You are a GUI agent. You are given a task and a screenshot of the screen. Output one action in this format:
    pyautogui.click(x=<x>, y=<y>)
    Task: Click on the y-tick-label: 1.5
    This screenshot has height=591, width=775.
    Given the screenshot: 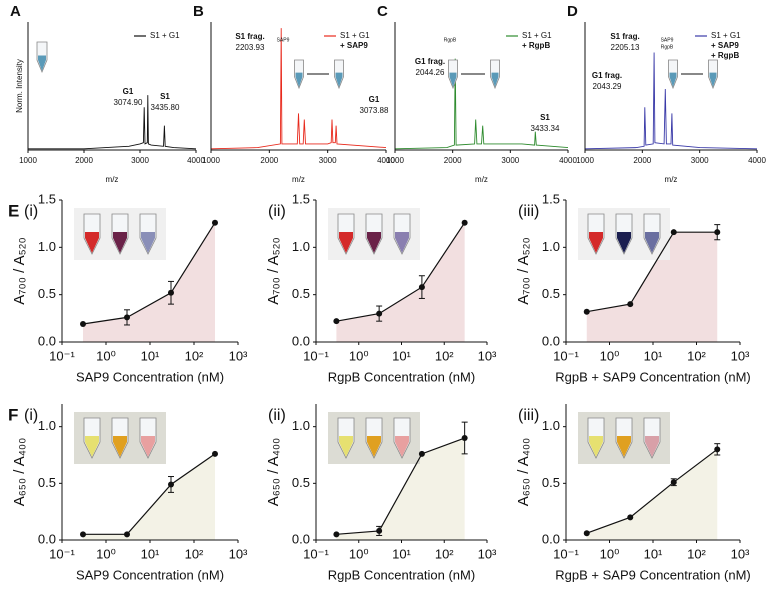 What is the action you would take?
    pyautogui.click(x=301, y=198)
    